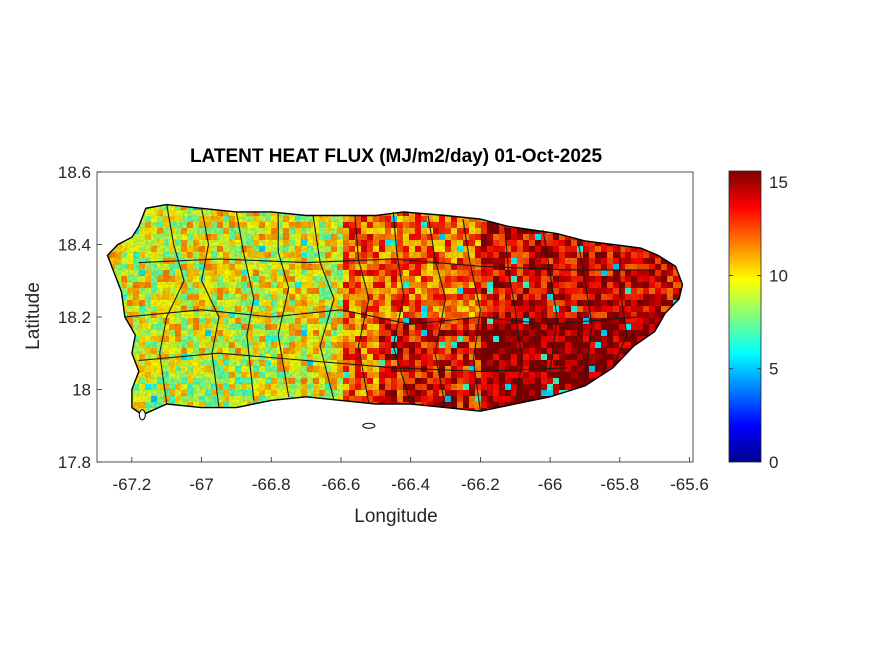  I want to click on y-axis: 17.8 18 18.2 18.4 18.6, so click(80, 317).